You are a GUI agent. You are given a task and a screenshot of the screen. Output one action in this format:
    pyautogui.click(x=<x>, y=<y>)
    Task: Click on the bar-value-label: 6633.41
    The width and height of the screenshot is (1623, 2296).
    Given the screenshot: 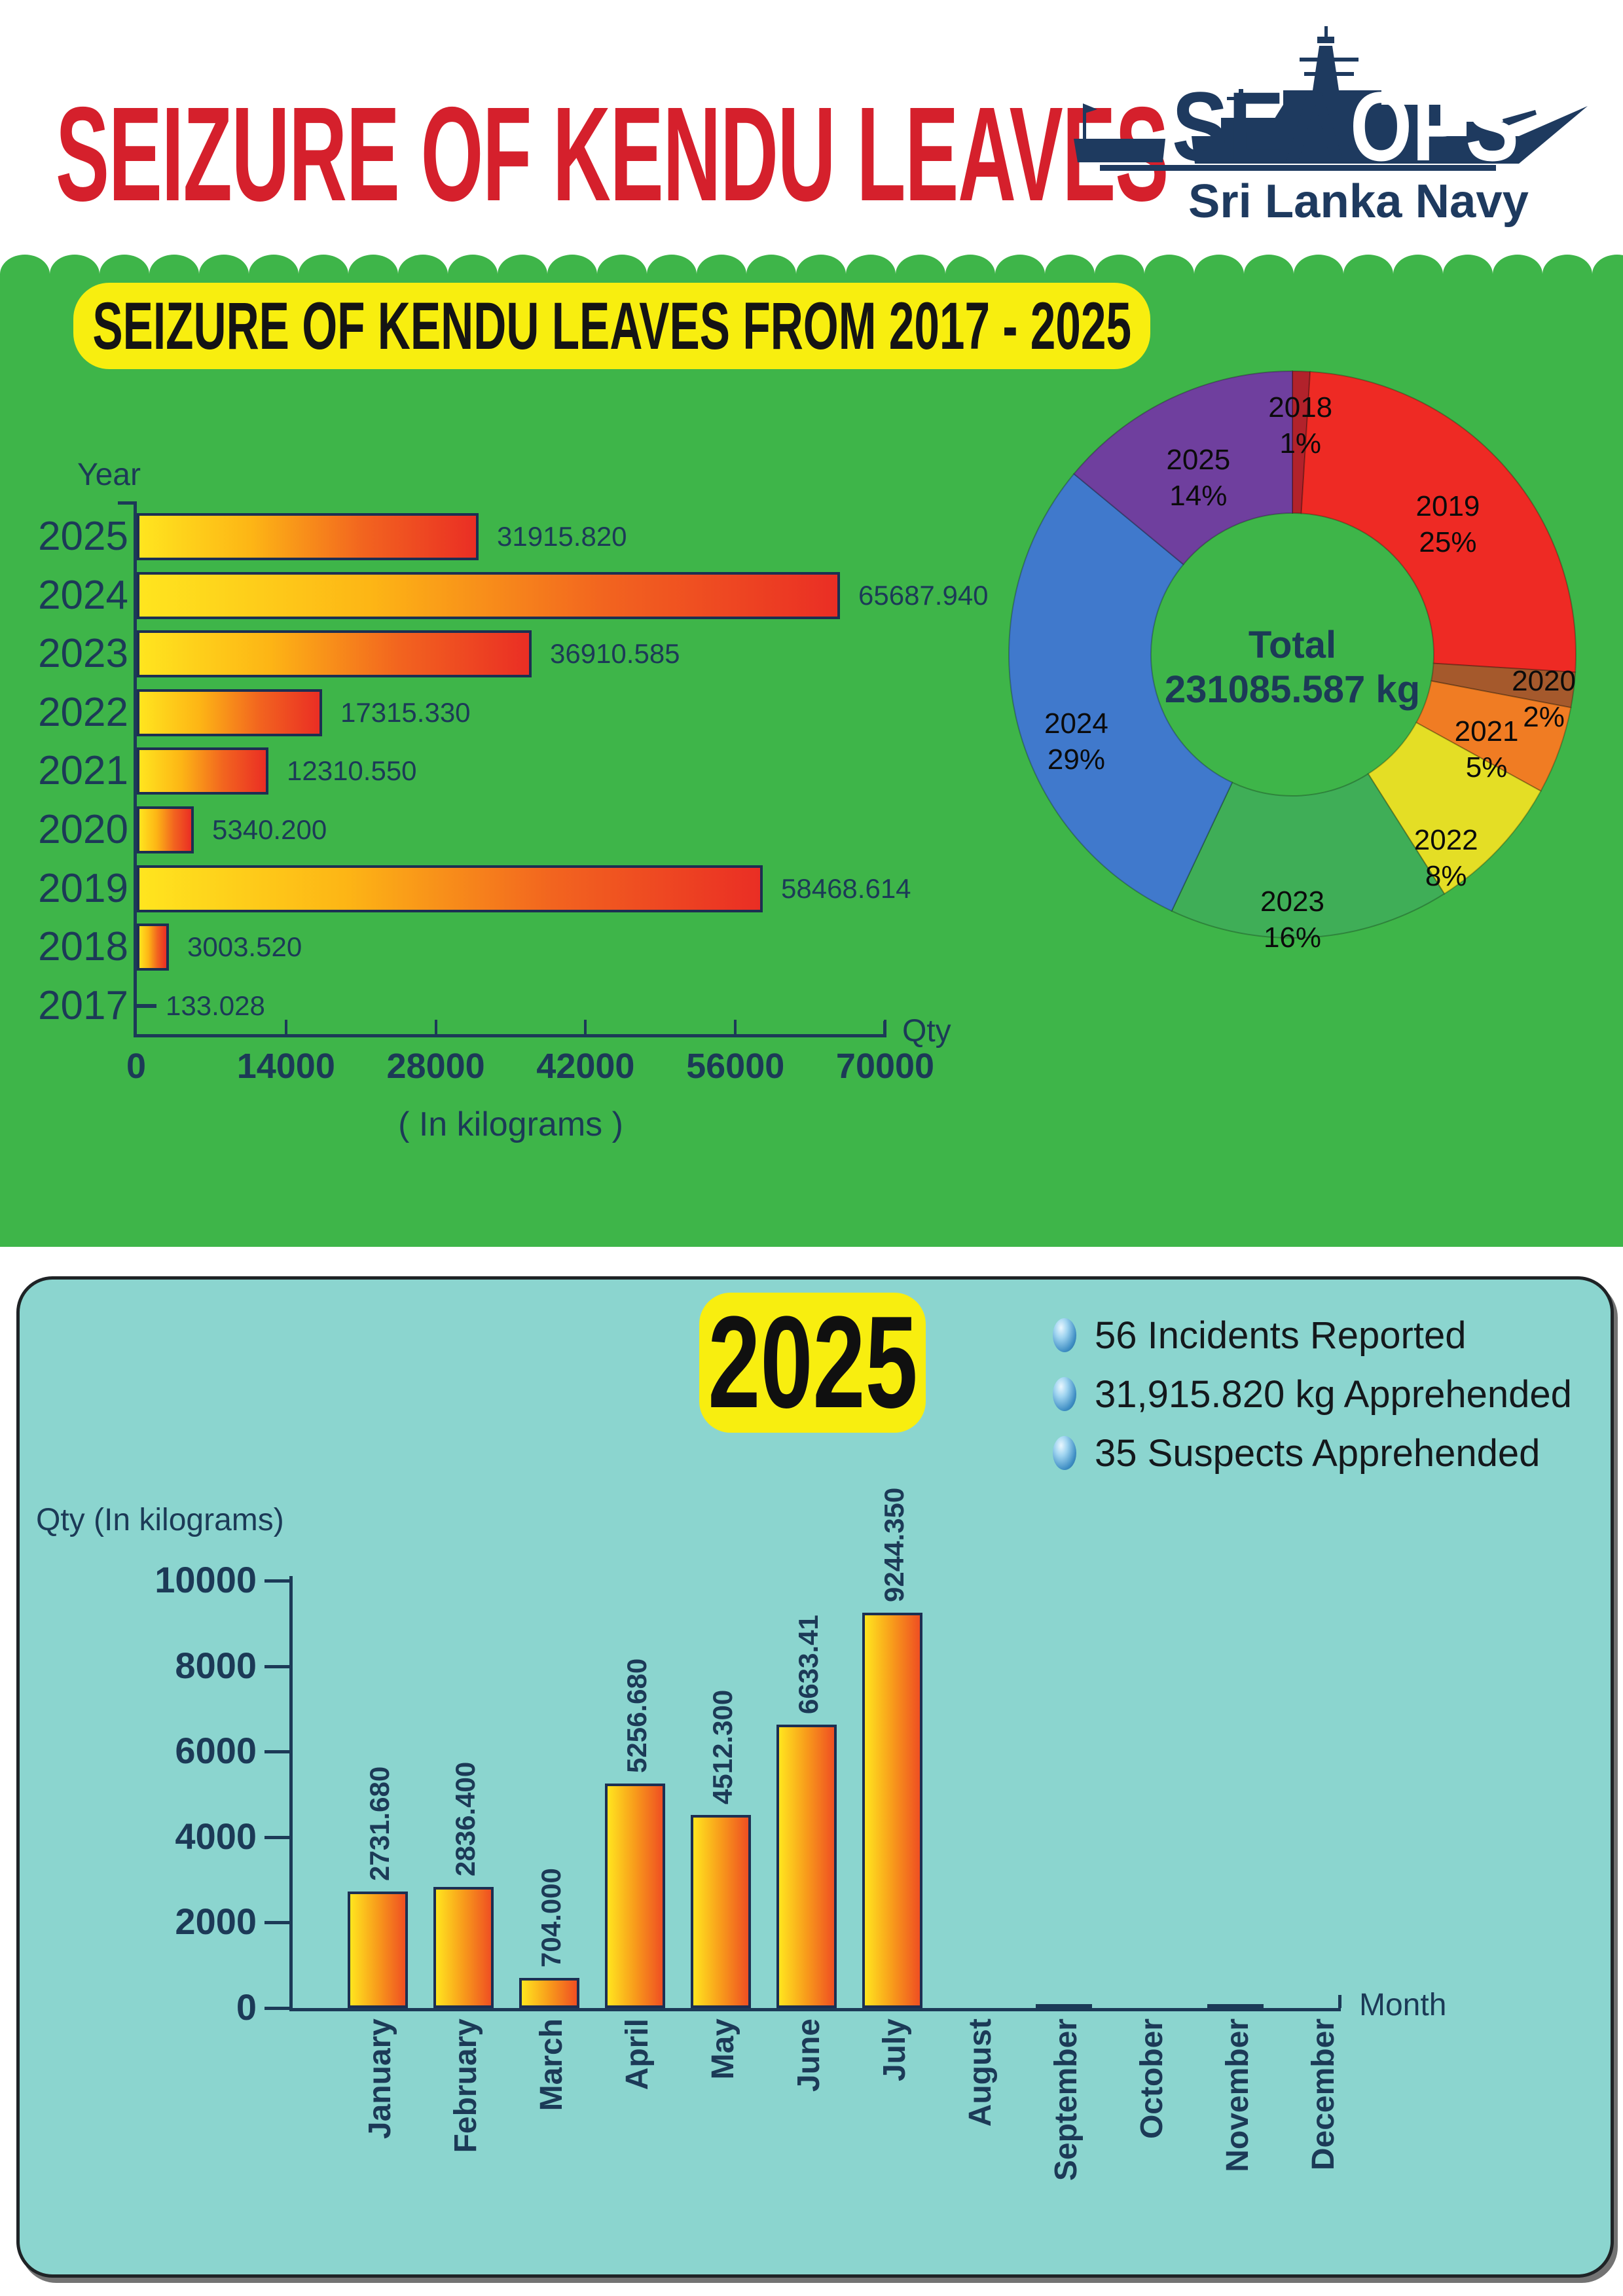 What is the action you would take?
    pyautogui.click(x=808, y=1664)
    